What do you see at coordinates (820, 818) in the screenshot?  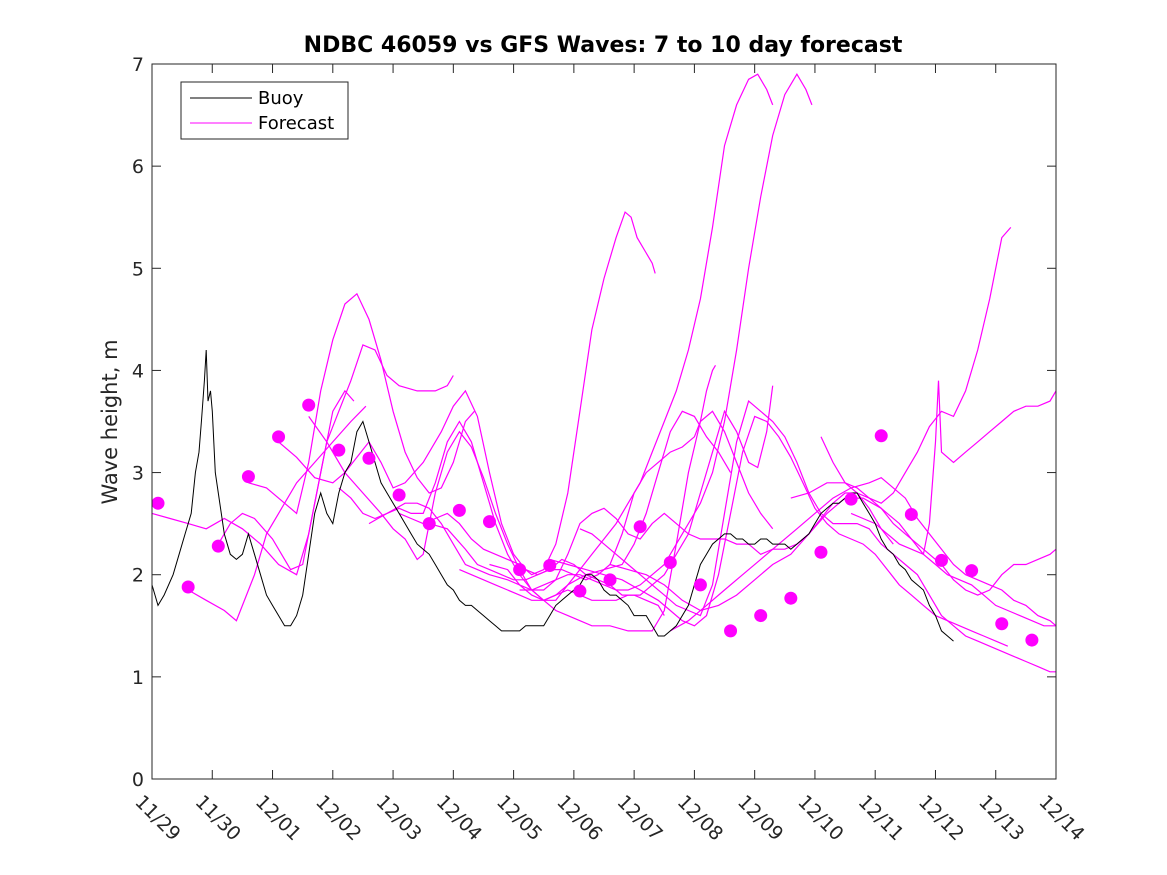 I see `x-tick-label: 12/10` at bounding box center [820, 818].